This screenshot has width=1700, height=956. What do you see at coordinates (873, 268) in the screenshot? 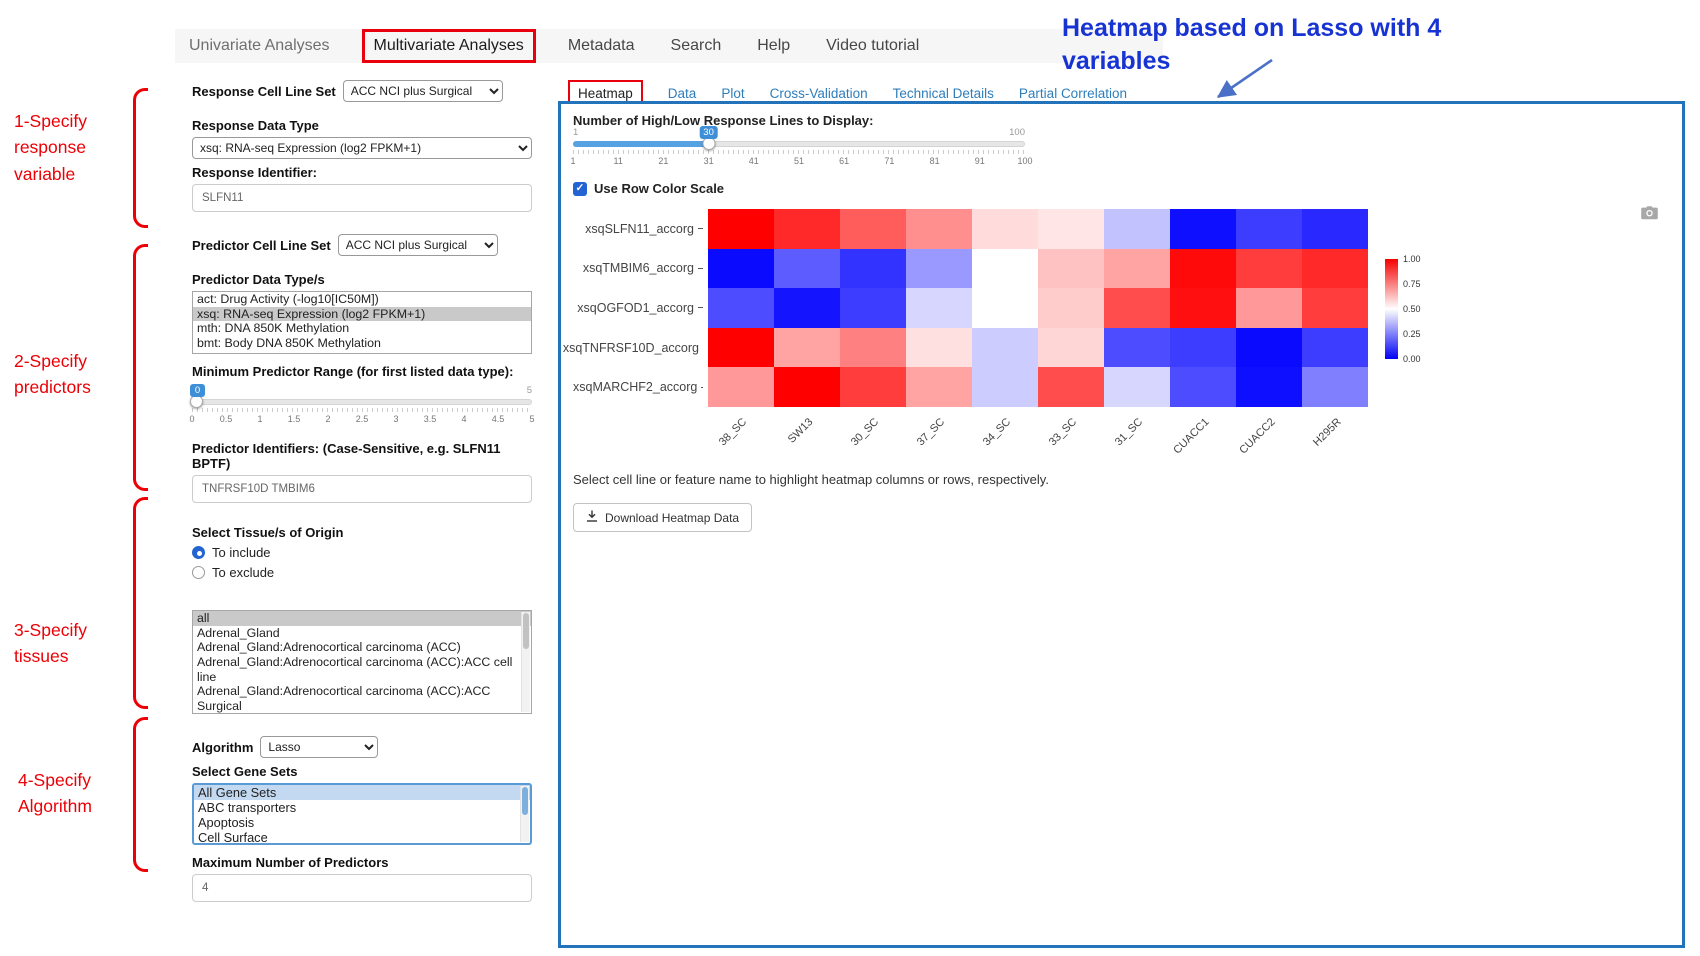
I see `heatmap-cell-xsqtmbim6-accorg-30-sc` at bounding box center [873, 268].